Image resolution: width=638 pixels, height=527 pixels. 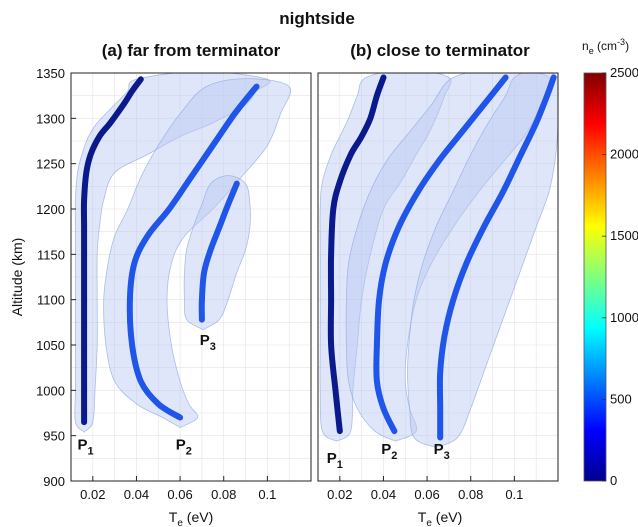 I want to click on figure-title: nightside, so click(x=317, y=18).